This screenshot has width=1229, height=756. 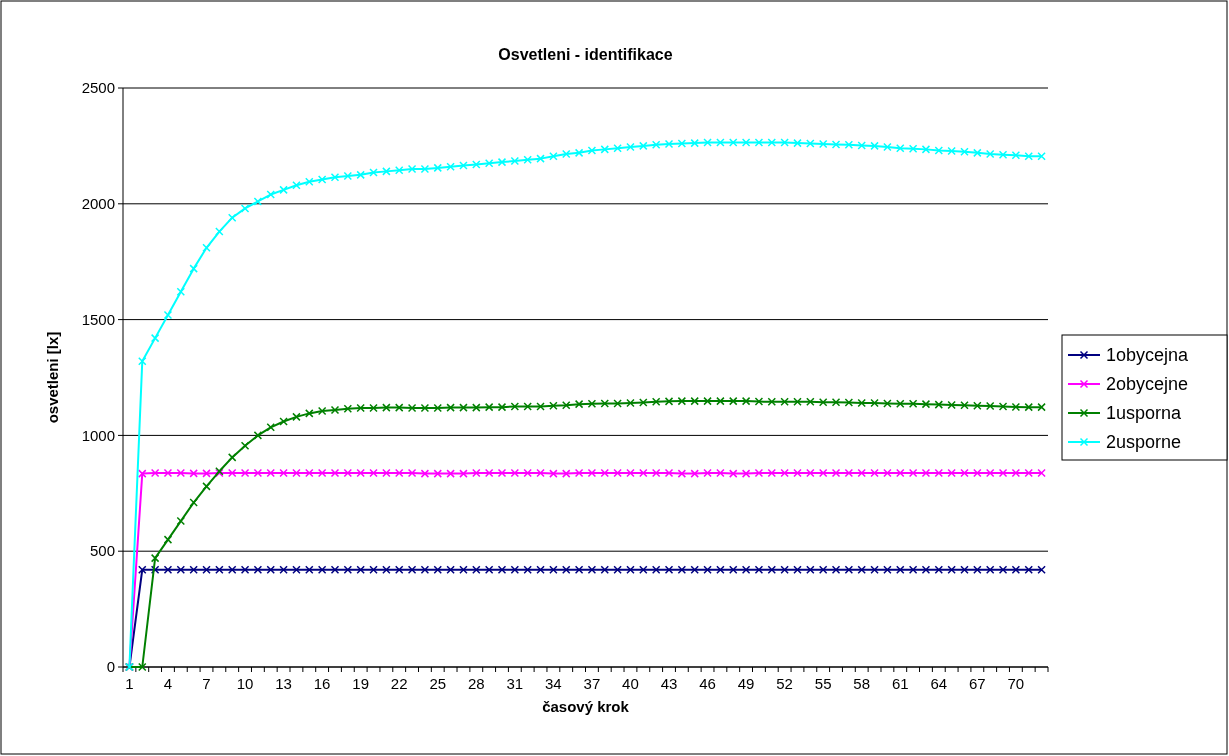 I want to click on x-tick-label: 13, so click(x=283, y=683).